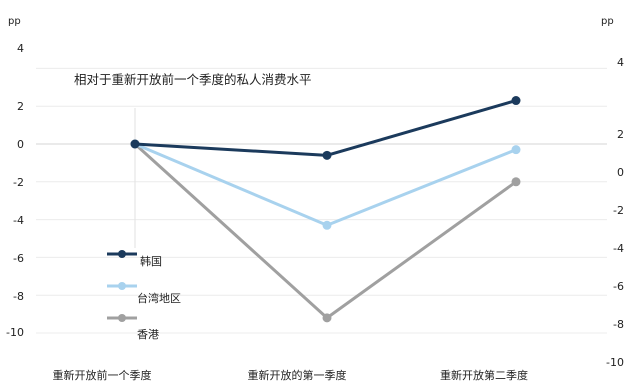 The image size is (639, 386). I want to click on right-tick-label: 4, so click(620, 62).